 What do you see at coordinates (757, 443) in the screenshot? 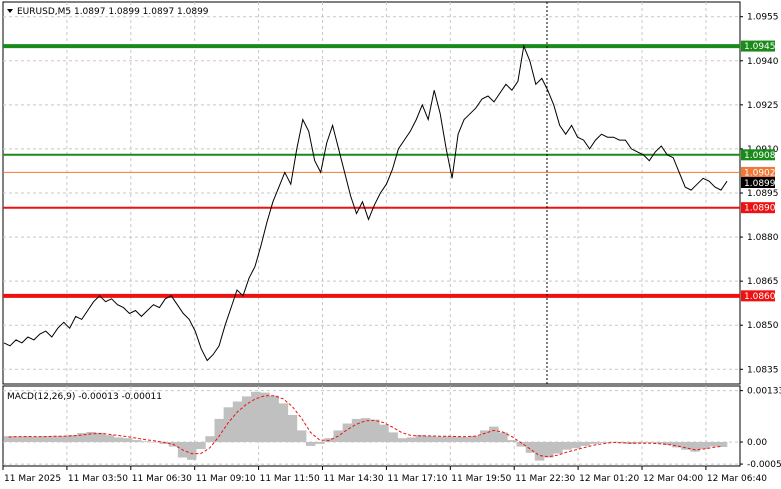
I see `macd-tick-label: 0.00` at bounding box center [757, 443].